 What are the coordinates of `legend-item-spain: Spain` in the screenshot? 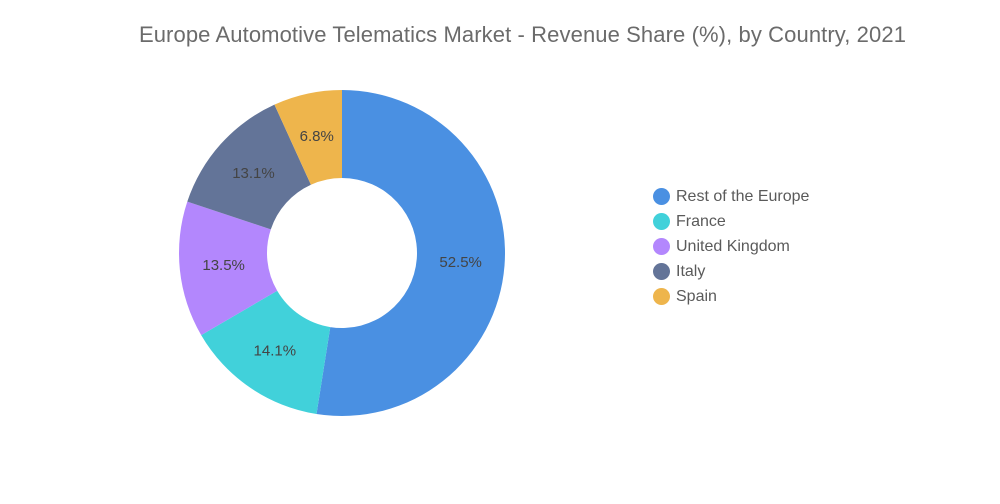 It's located at (731, 296).